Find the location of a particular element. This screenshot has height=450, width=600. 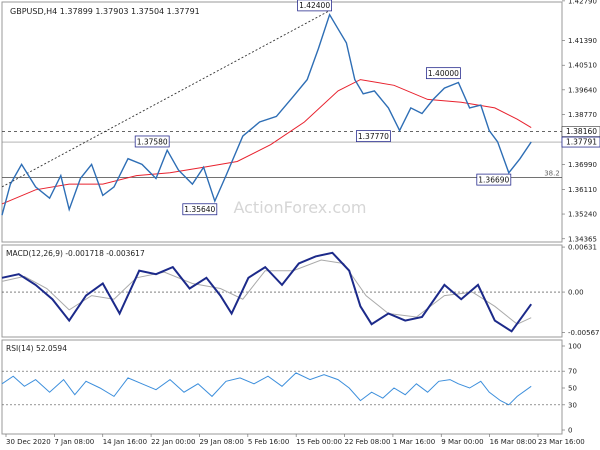

price-level-text: 1.42400 is located at coordinates (314, 5).